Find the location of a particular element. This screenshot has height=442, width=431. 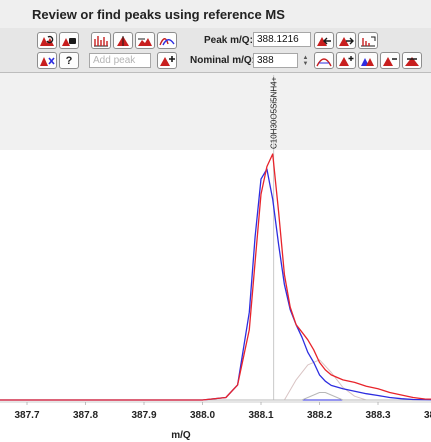

previous-peak-button is located at coordinates (324, 40).